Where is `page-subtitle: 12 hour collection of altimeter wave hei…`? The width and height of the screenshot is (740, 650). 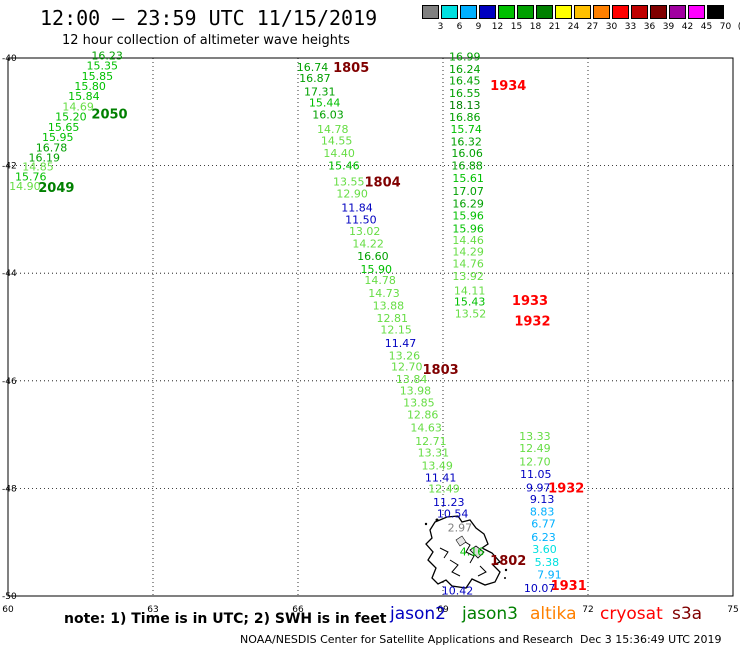
page-subtitle: 12 hour collection of altimeter wave hei… is located at coordinates (206, 40).